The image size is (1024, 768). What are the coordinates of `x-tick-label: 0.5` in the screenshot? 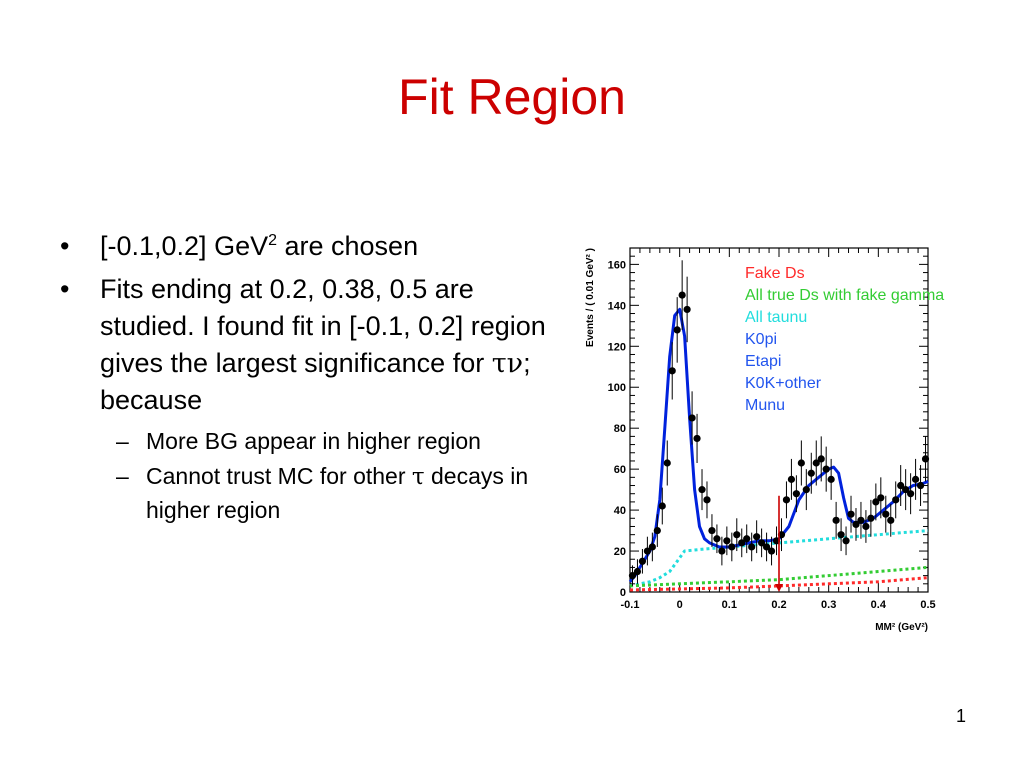 It's located at (927, 605).